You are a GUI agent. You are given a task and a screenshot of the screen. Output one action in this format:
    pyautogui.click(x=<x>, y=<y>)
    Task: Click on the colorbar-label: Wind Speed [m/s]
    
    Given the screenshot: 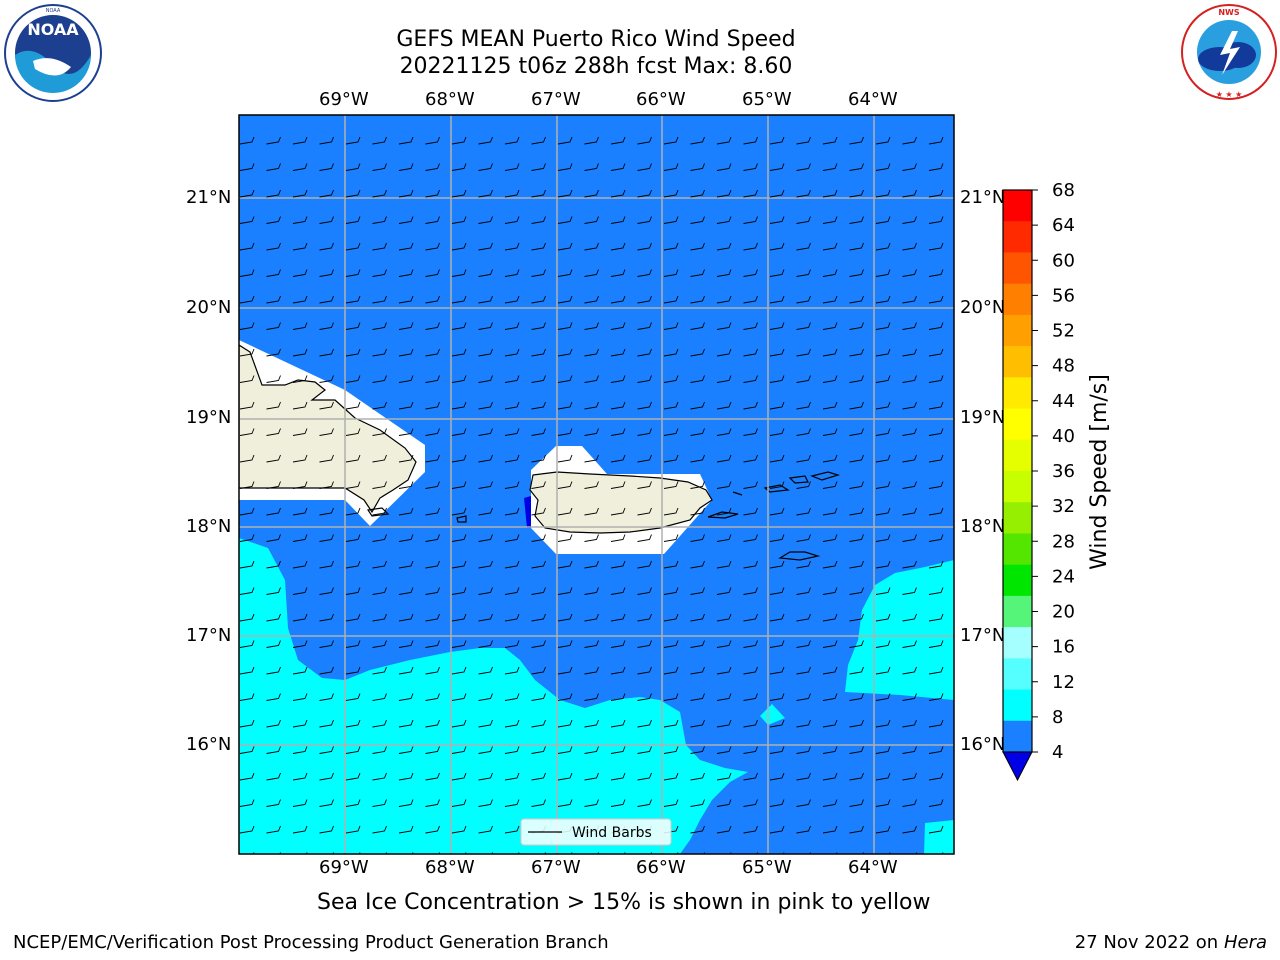 What is the action you would take?
    pyautogui.click(x=1099, y=472)
    